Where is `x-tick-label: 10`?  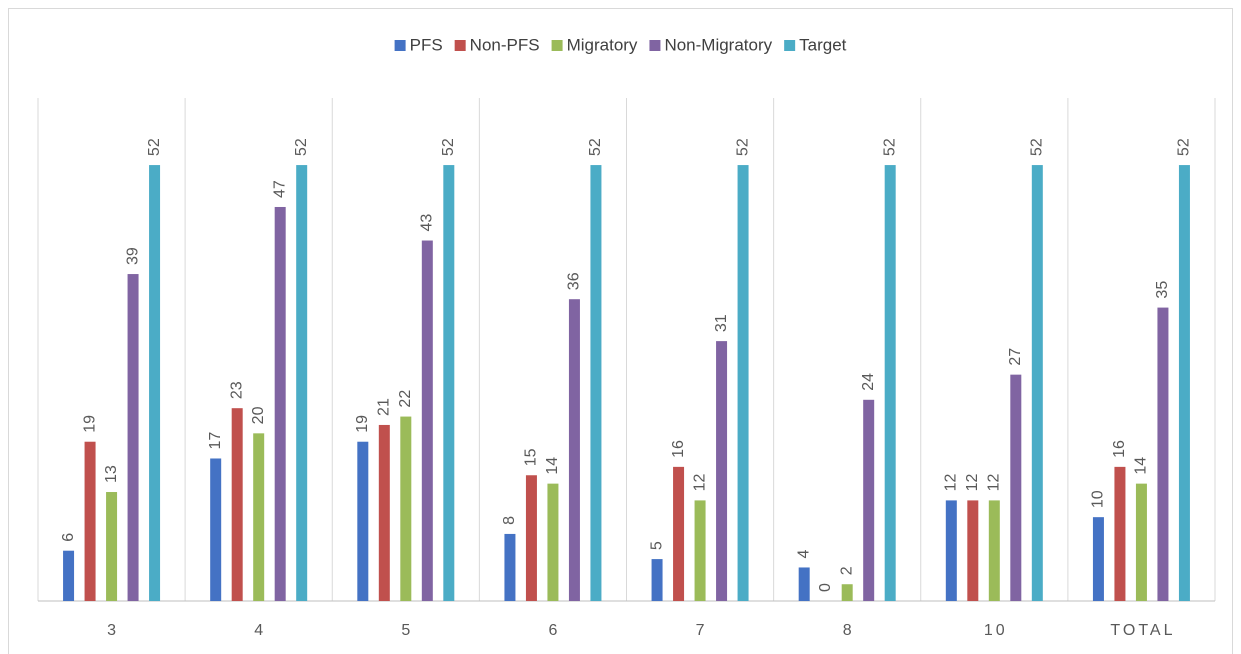
x-tick-label: 10 is located at coordinates (996, 630).